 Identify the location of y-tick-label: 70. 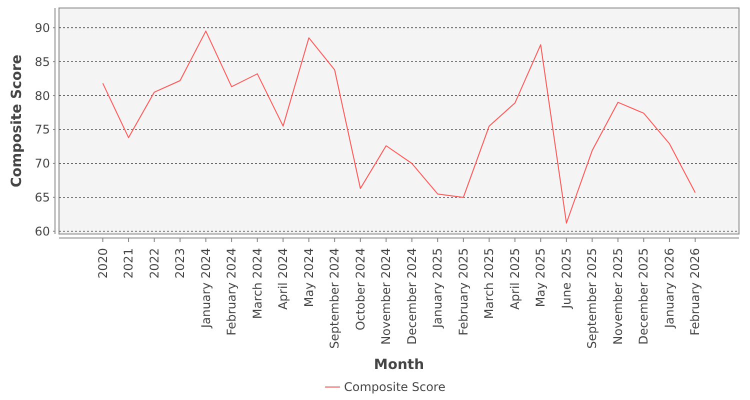
(42, 163).